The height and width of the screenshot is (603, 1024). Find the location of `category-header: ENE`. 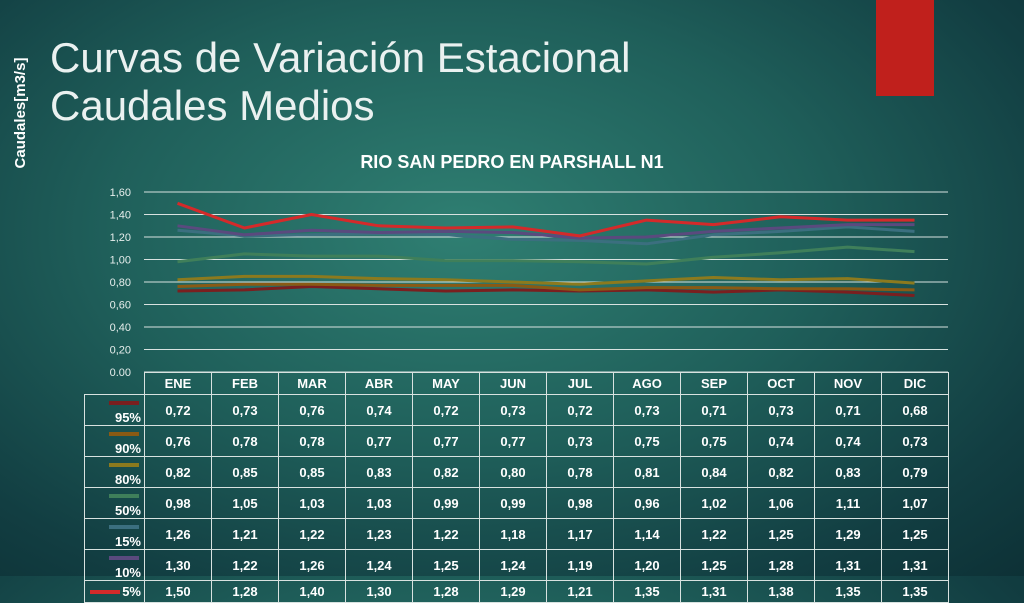

category-header: ENE is located at coordinates (178, 383).